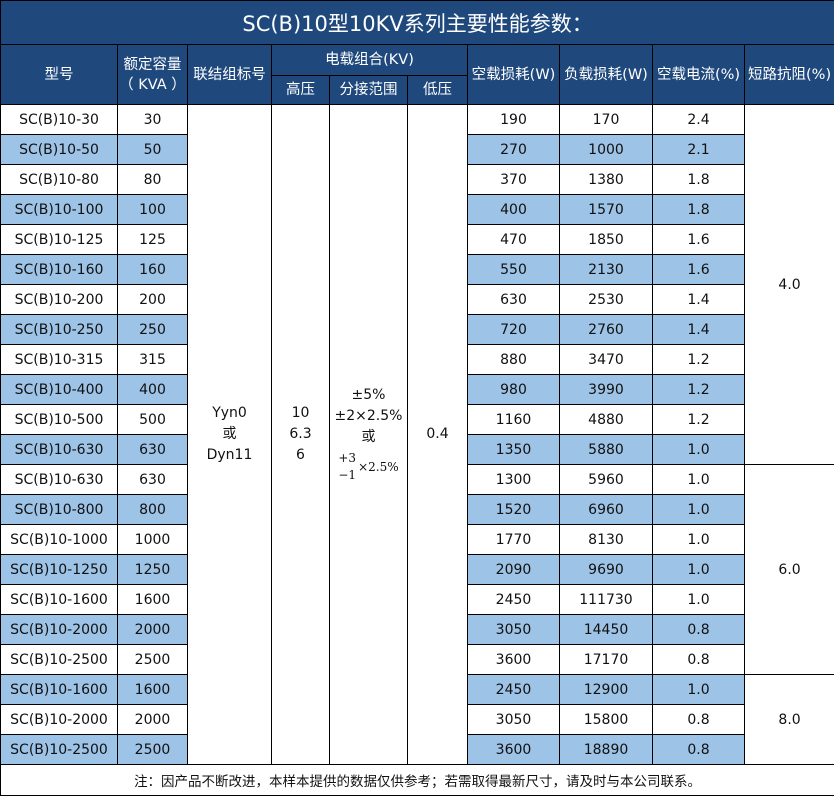 The height and width of the screenshot is (796, 834). I want to click on header-capacity: 额定容量（ KVA ）, so click(153, 75).